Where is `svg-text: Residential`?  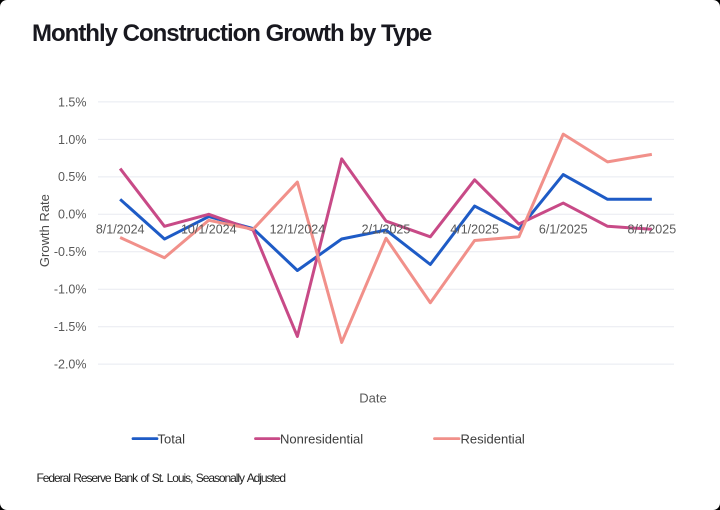 svg-text: Residential is located at coordinates (493, 438).